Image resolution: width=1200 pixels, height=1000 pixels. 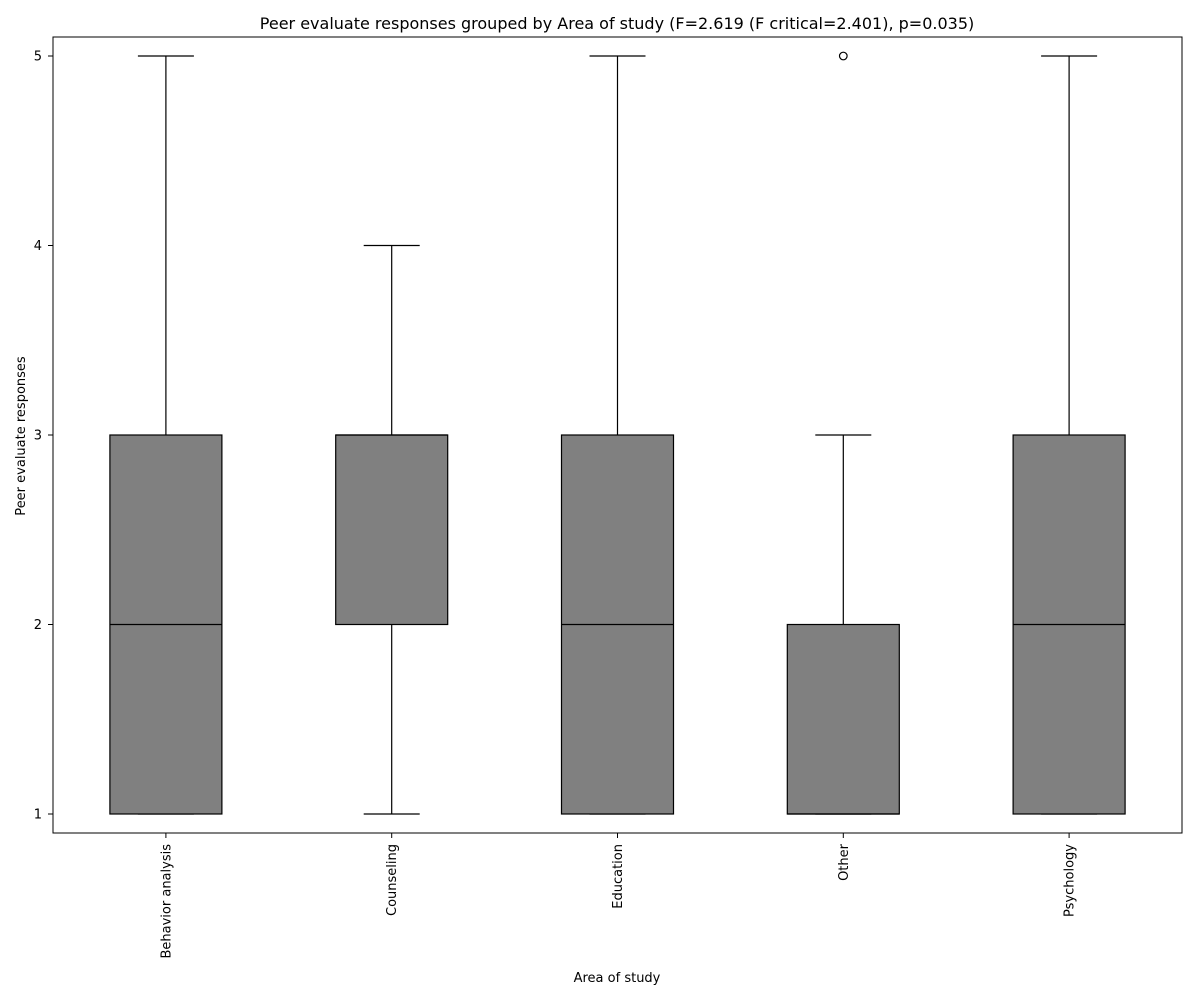 What do you see at coordinates (618, 876) in the screenshot?
I see `x-tick-label-education: Education` at bounding box center [618, 876].